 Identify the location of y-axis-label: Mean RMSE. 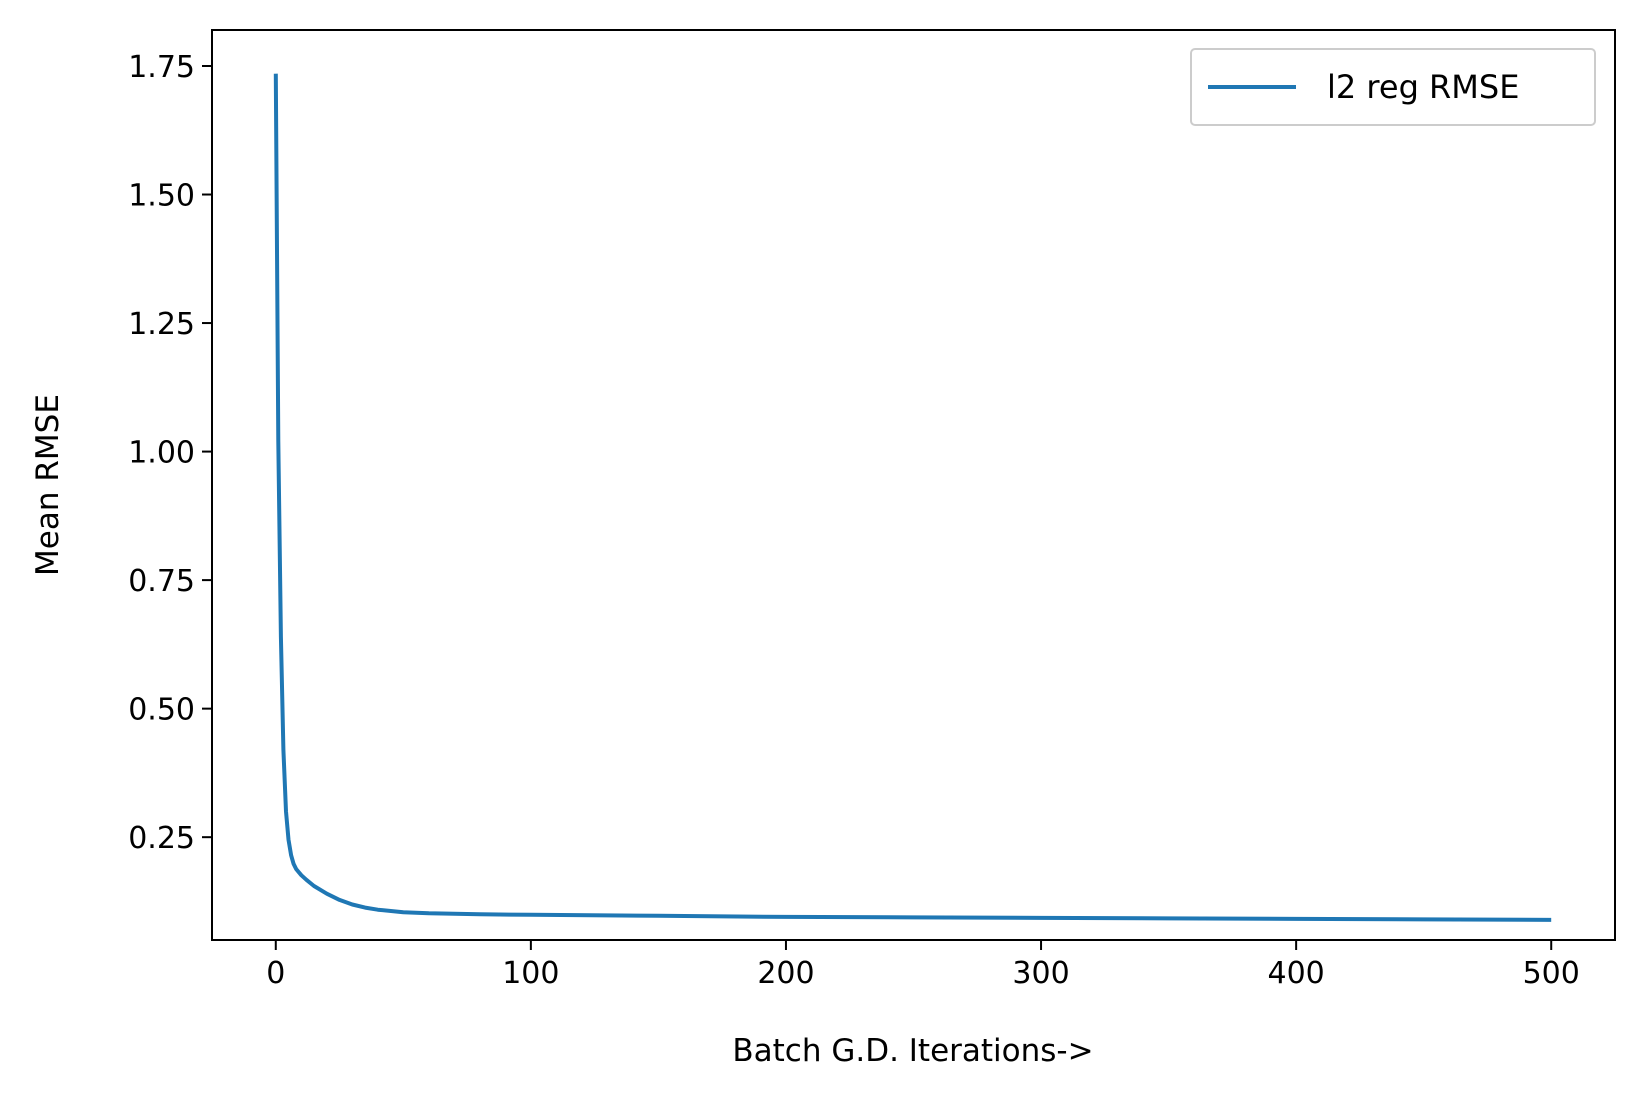
(48, 485).